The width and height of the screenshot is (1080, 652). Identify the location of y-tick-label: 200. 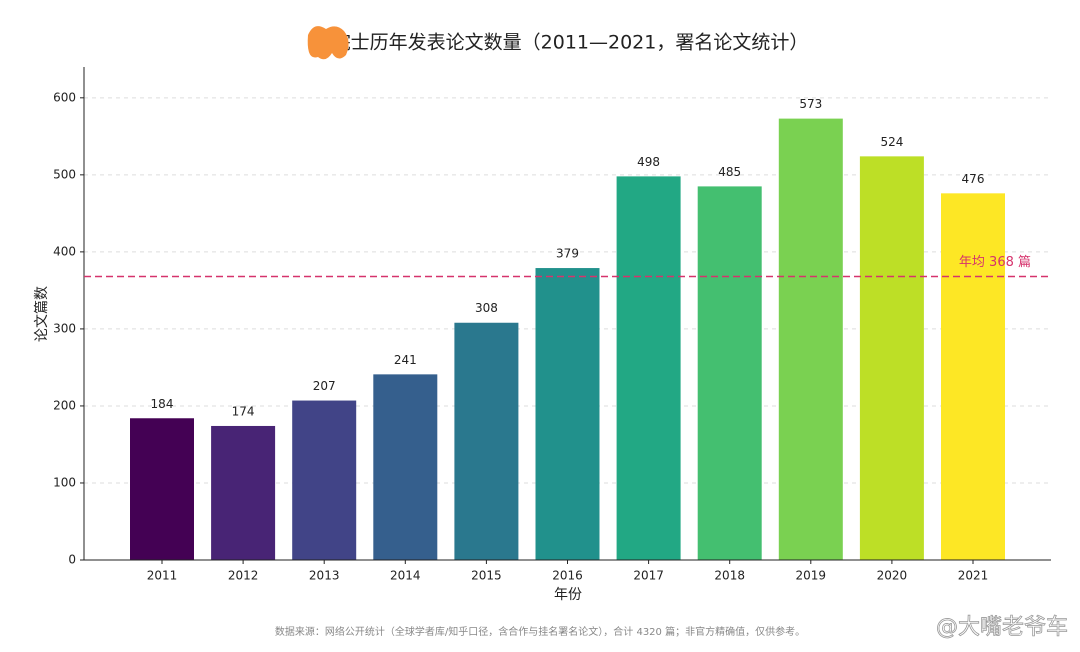
(64, 405).